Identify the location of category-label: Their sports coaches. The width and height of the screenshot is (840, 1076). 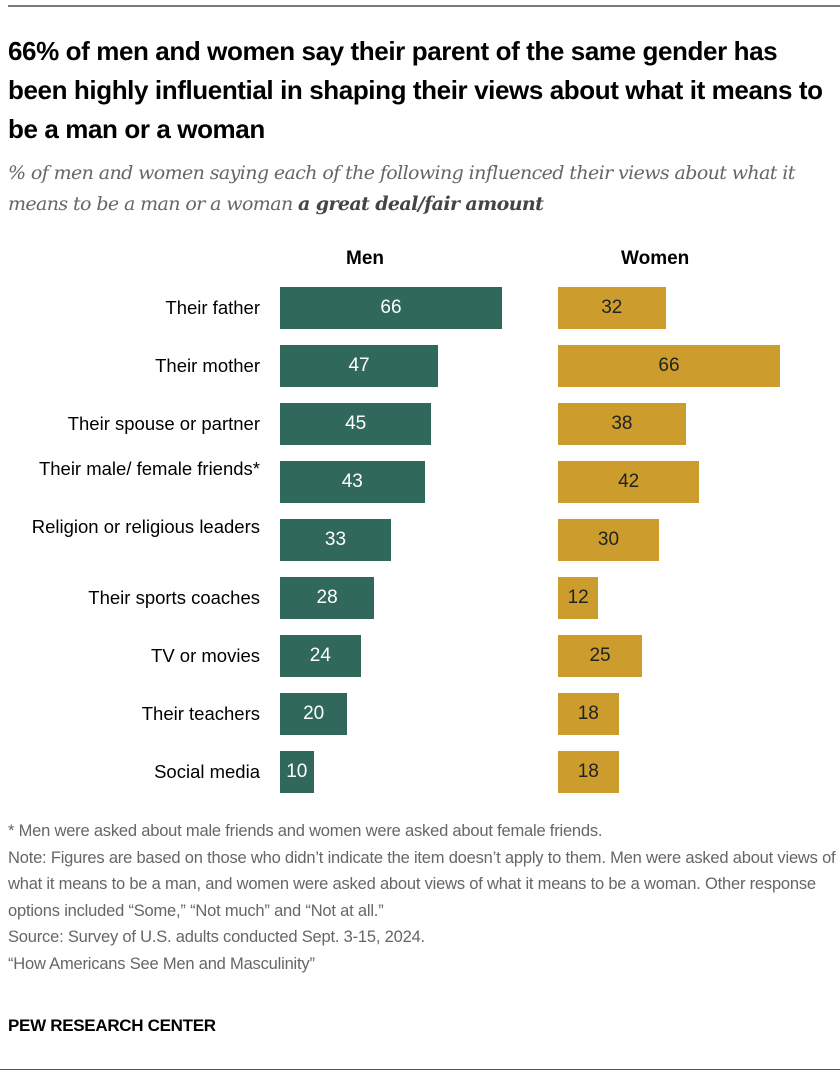
(174, 597).